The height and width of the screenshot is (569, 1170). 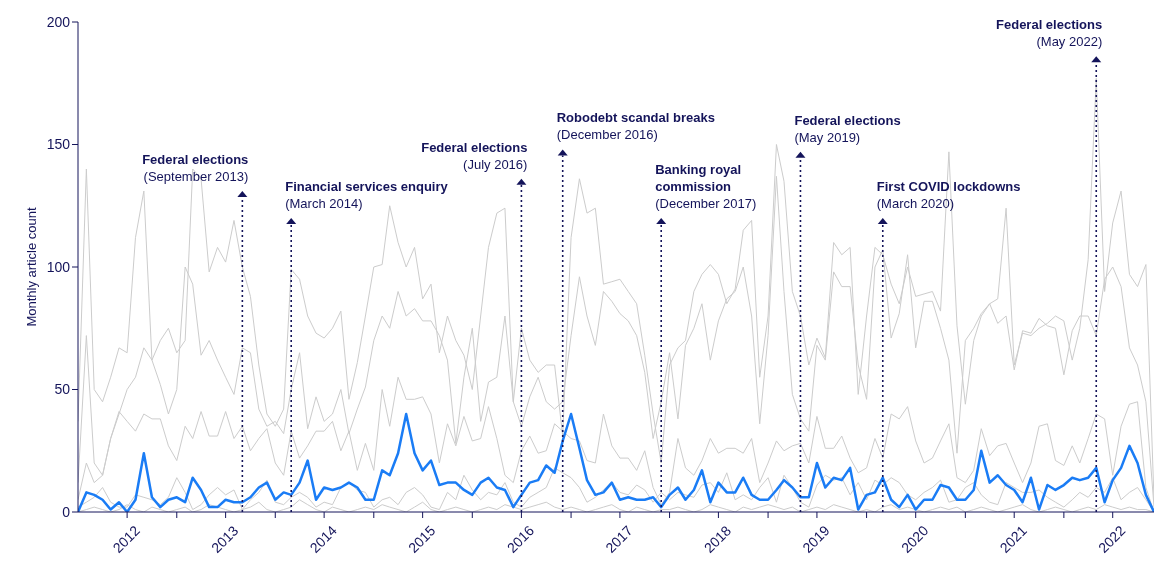 I want to click on y-tick-label: 100, so click(x=58, y=266).